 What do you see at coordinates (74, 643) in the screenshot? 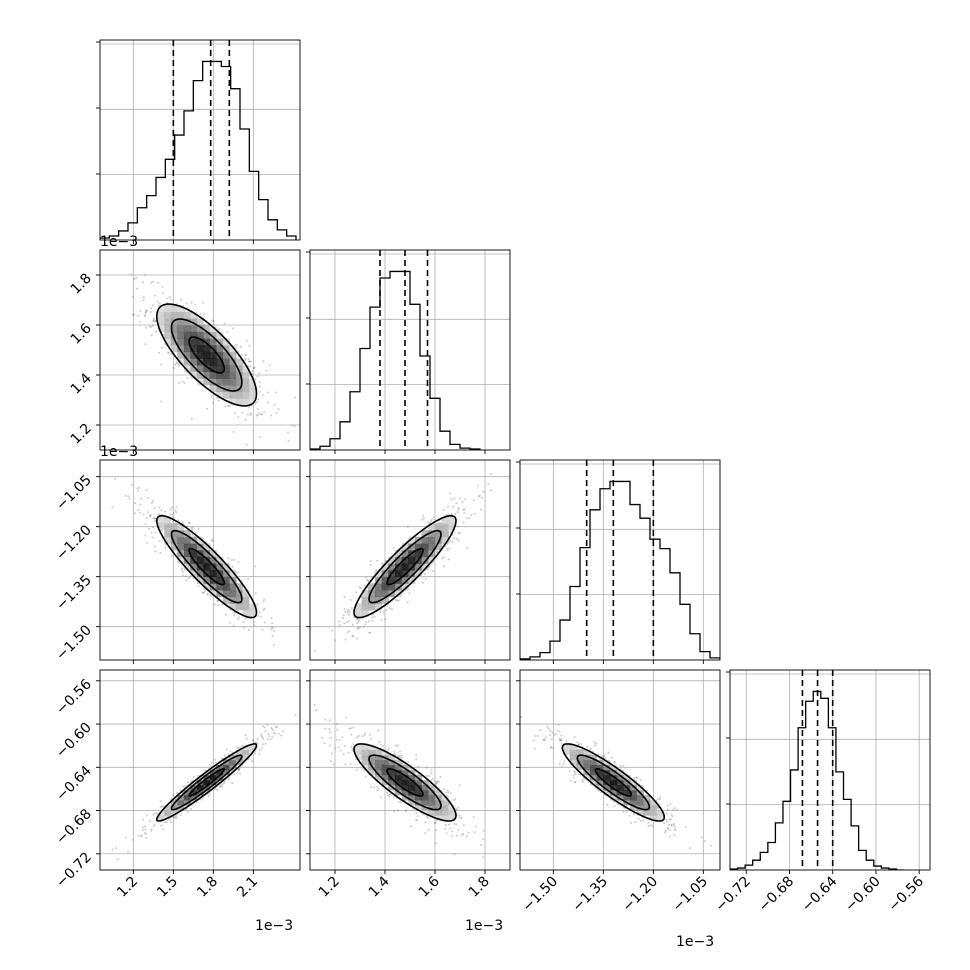
I see `y-tick-label: −1.50` at bounding box center [74, 643].